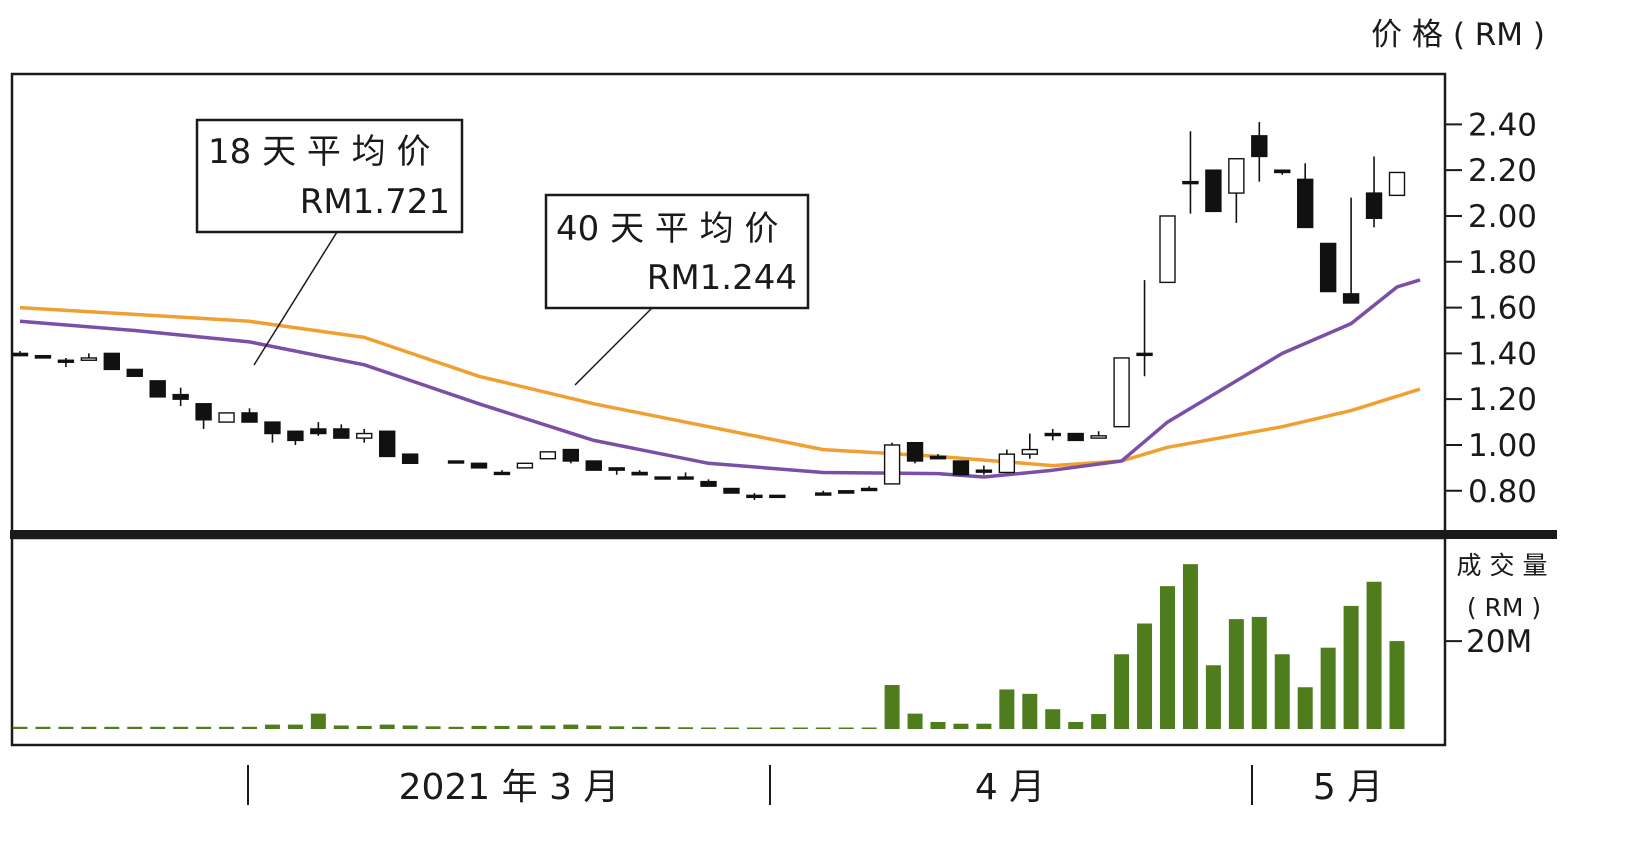 Image resolution: width=1635 pixels, height=853 pixels. I want to click on price-tick-label: 0.80, so click(1502, 492).